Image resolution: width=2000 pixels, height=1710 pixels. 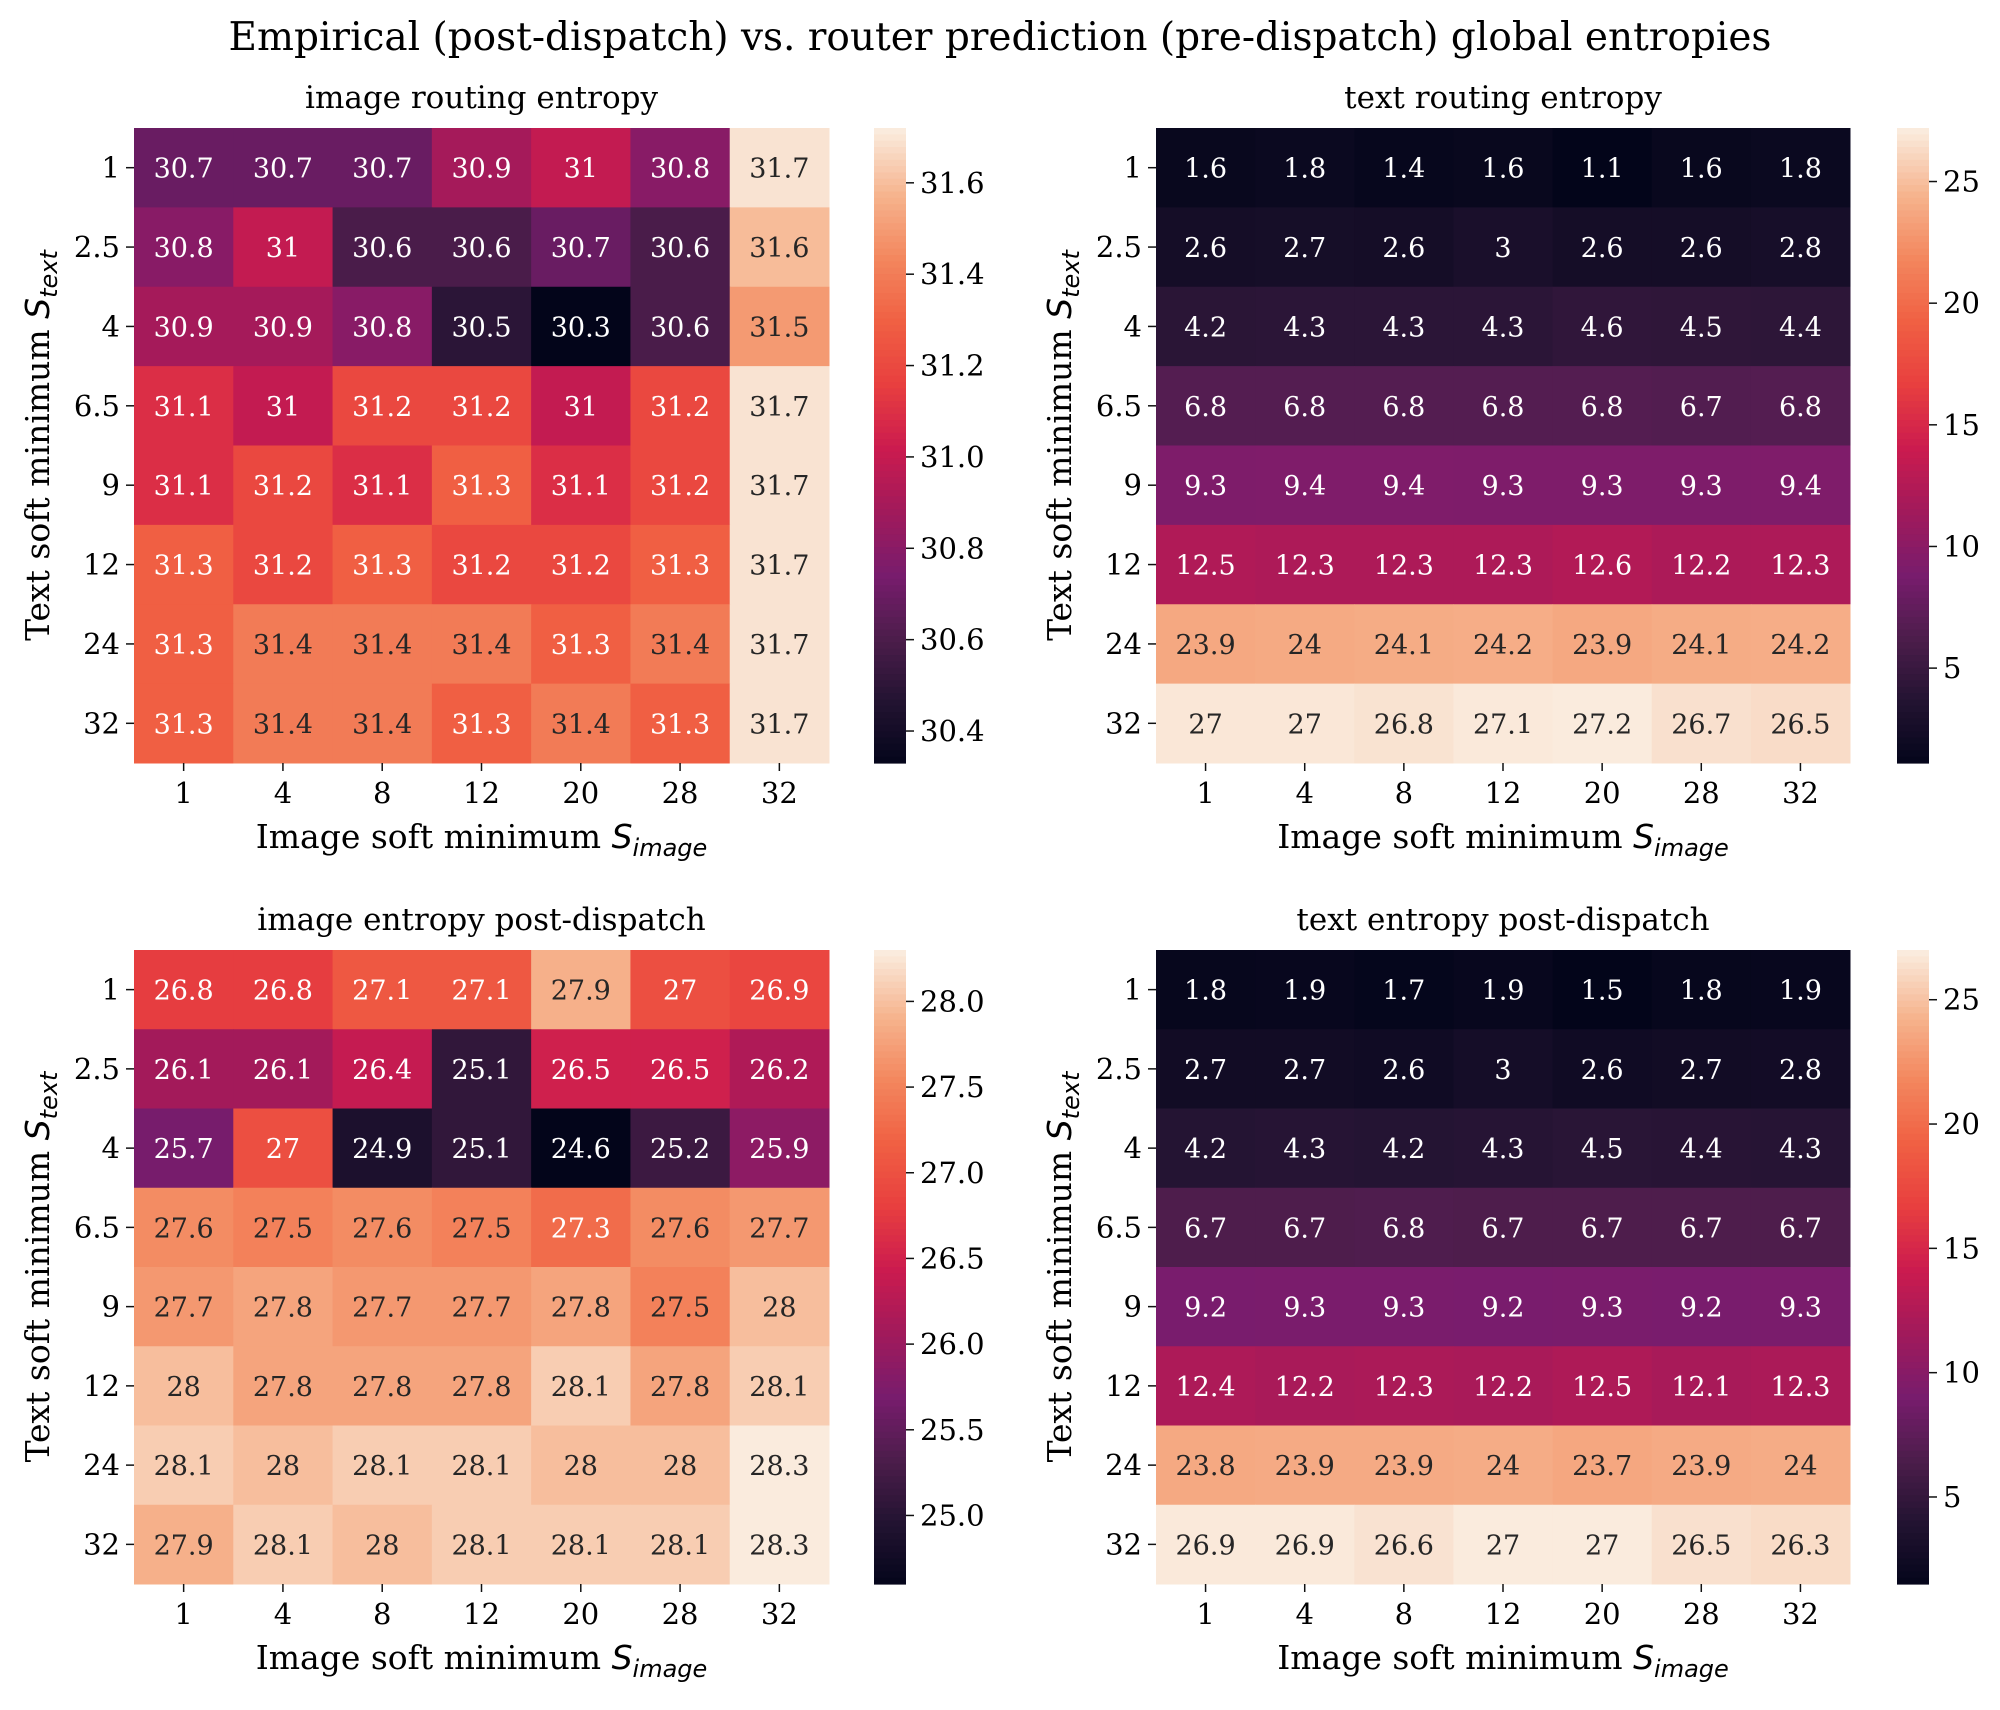 I want to click on colorbar-tick-label: 25.5, so click(x=952, y=1430).